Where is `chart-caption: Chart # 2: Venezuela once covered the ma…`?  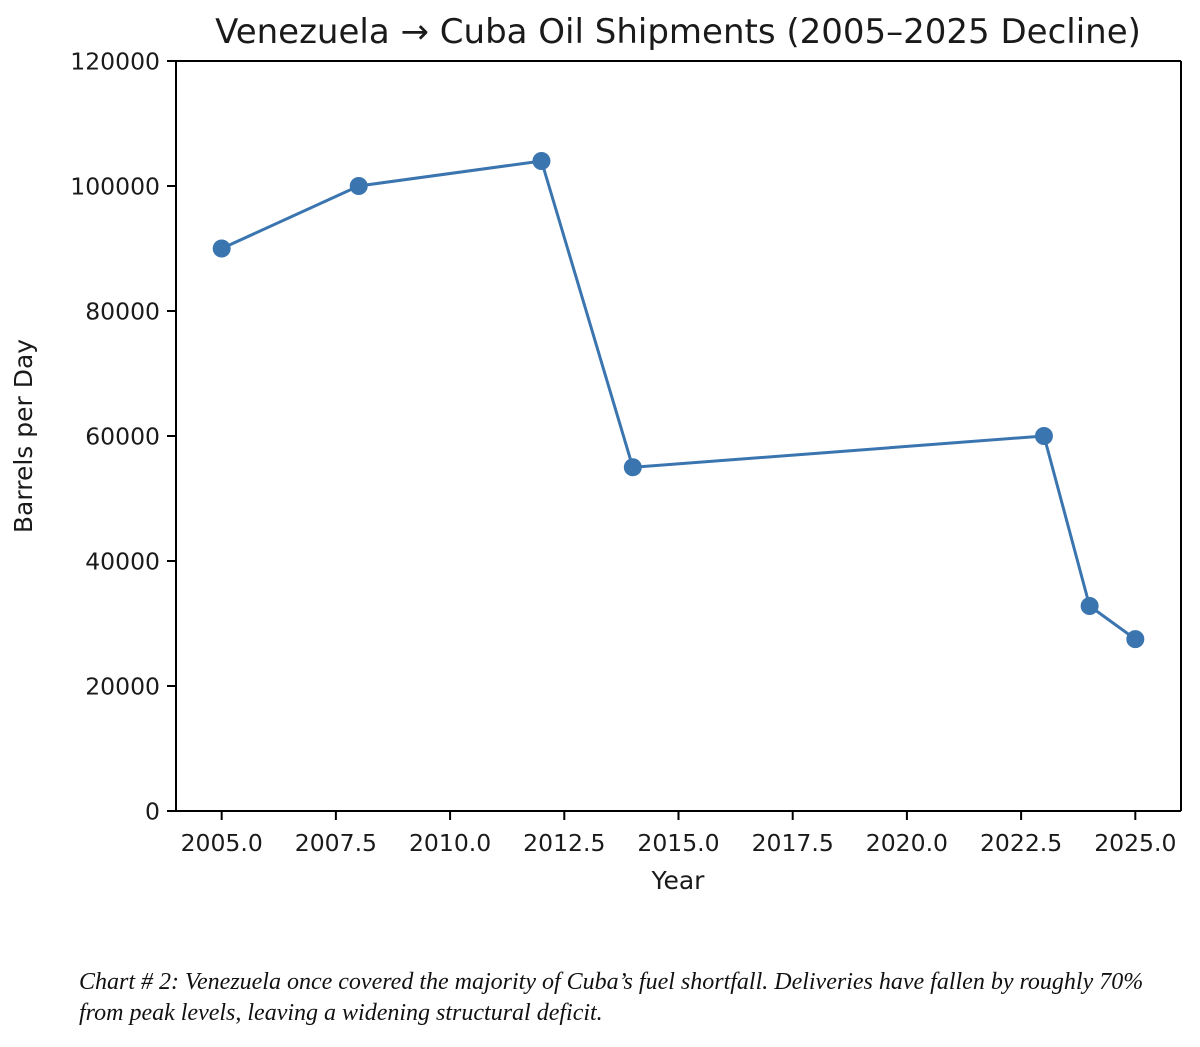
chart-caption: Chart # 2: Venezuela once covered the ma… is located at coordinates (611, 997).